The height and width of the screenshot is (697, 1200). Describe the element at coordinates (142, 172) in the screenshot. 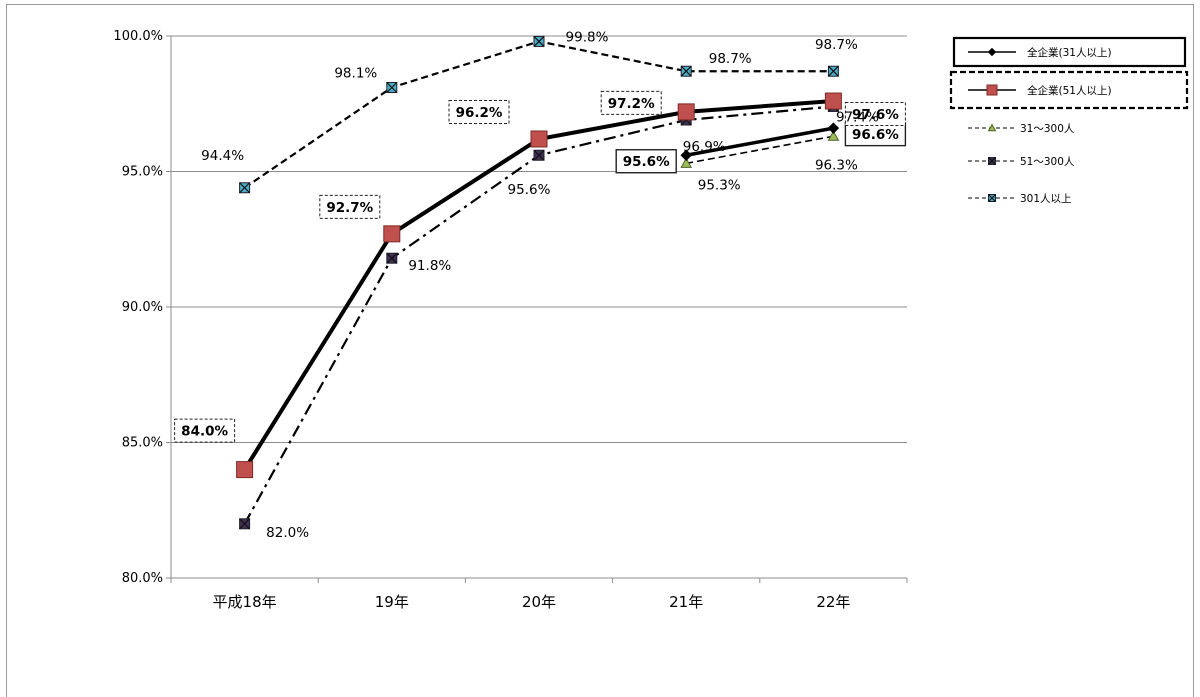

I see `y-tick-label: 95.0%` at that location.